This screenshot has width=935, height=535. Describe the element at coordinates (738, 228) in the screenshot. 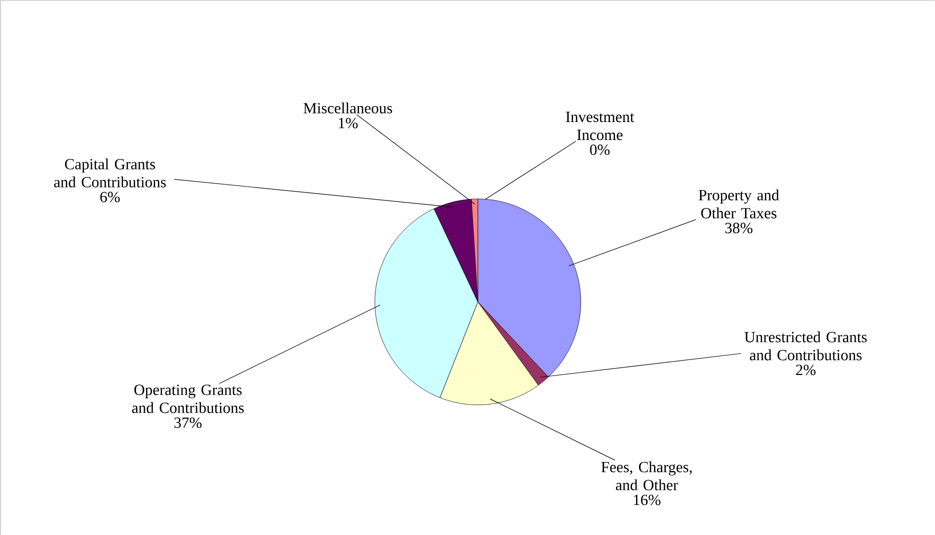

I see `data-label: 38%` at that location.